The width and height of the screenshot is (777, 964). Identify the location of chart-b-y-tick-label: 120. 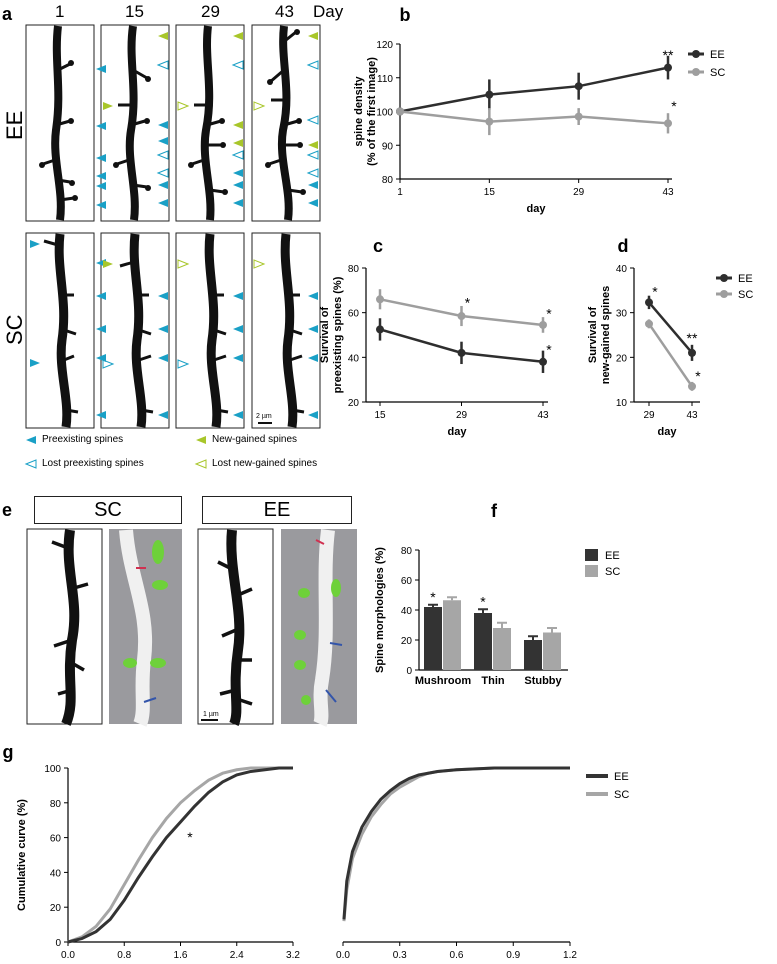
(384, 45).